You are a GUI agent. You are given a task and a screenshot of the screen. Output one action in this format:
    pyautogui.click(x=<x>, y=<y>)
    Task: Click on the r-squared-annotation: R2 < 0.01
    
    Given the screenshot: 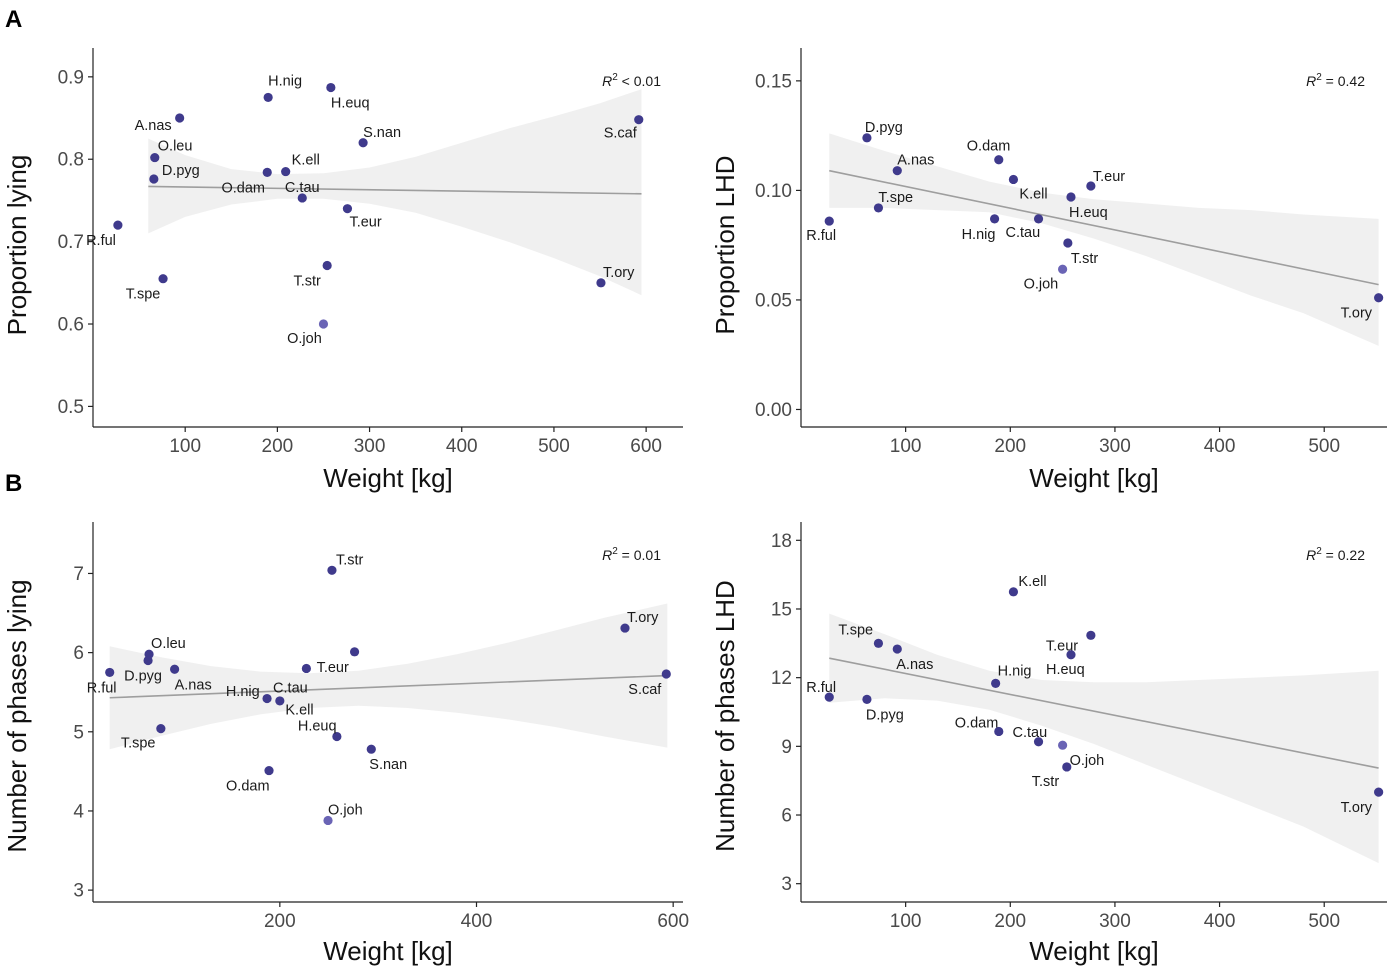 What is the action you would take?
    pyautogui.click(x=631, y=80)
    